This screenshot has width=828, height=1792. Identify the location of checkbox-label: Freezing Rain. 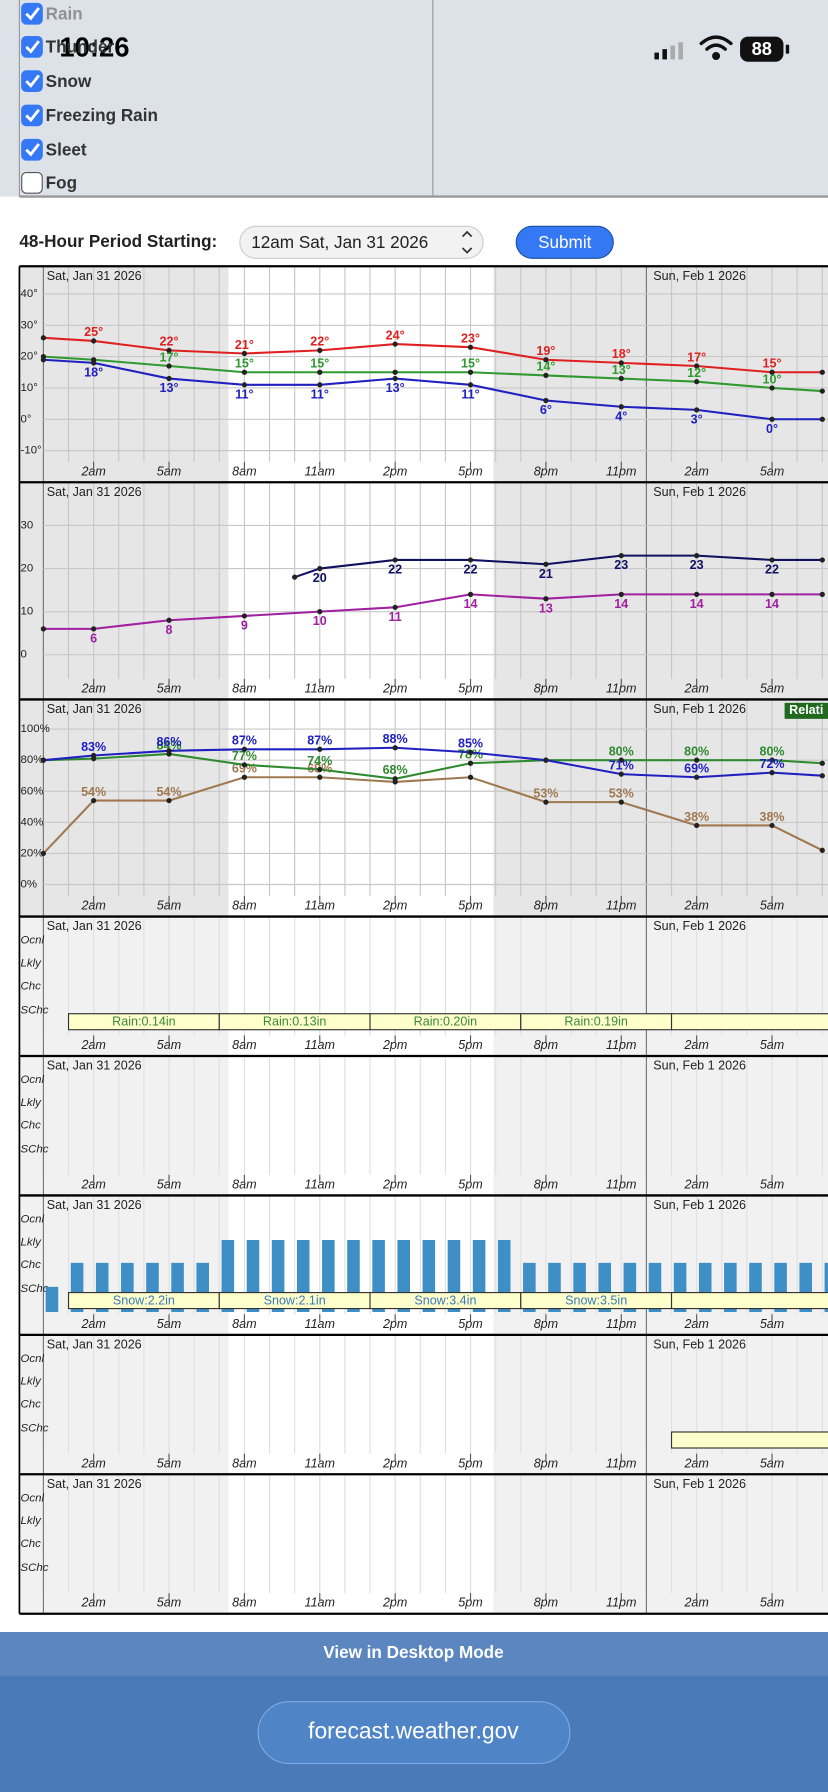
(102, 115).